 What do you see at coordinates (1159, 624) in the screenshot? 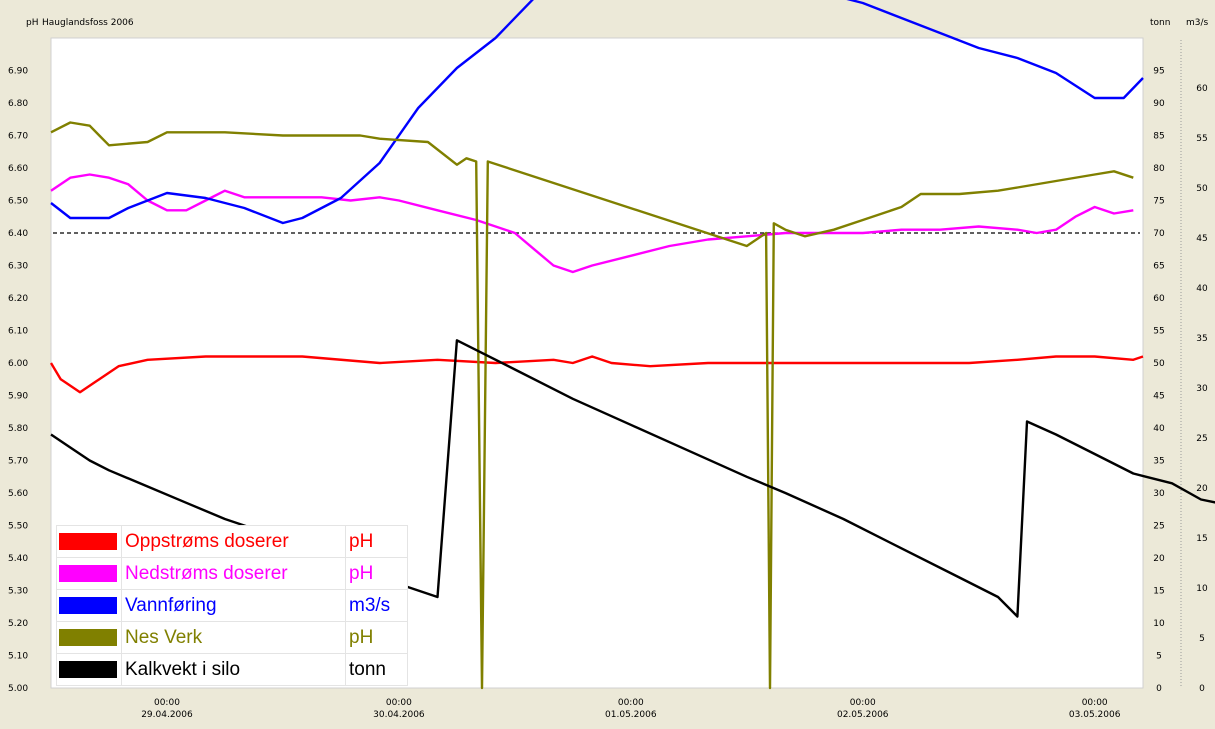
I see `tonn-tick-label: 10` at bounding box center [1159, 624].